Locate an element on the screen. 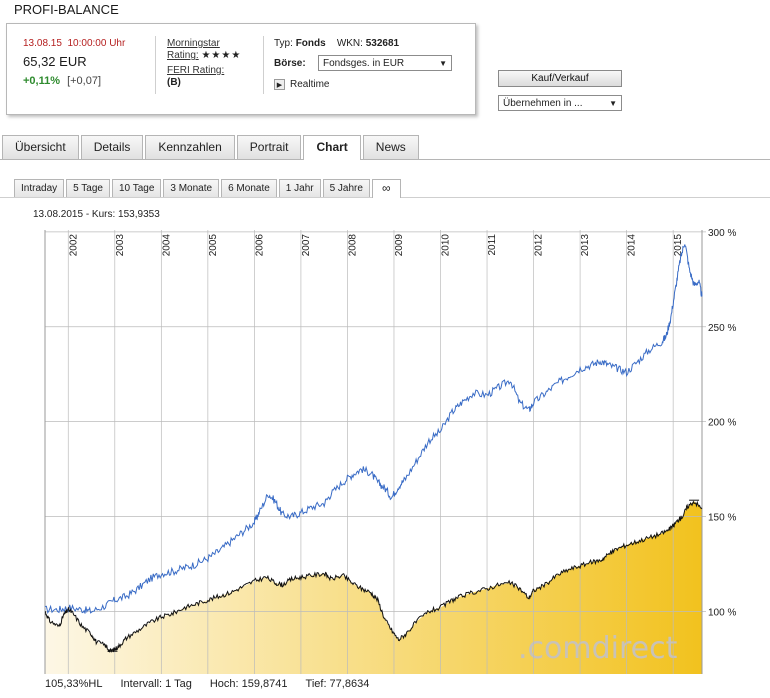 The width and height of the screenshot is (770, 698). footer-intervall: Intervall: 1 Tag is located at coordinates (156, 684).